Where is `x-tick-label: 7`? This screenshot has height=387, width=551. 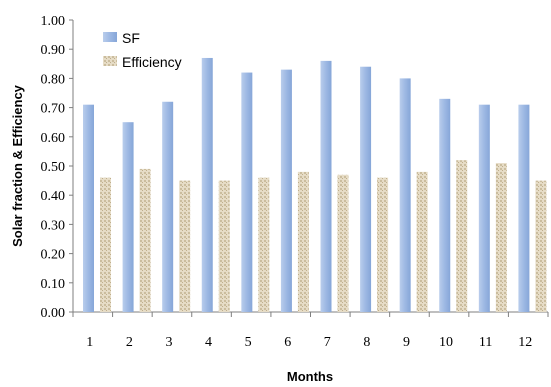 x-tick-label: 7 is located at coordinates (327, 342).